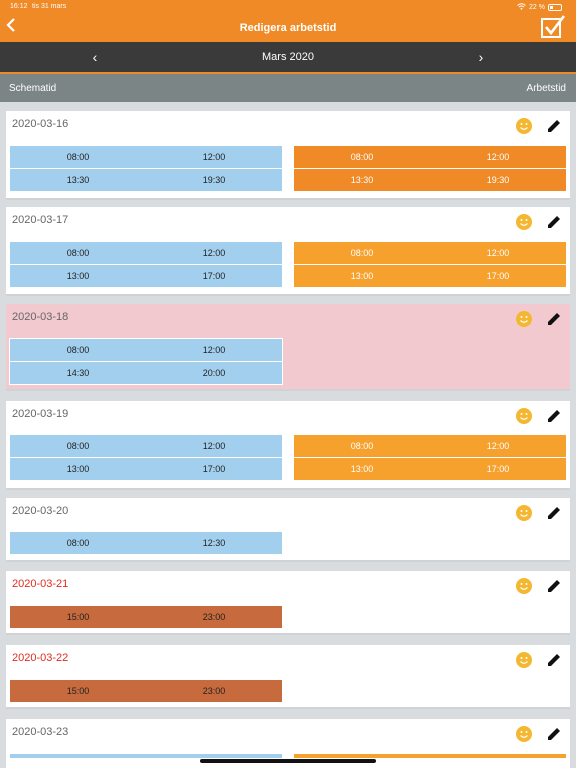 The height and width of the screenshot is (768, 576). I want to click on status-date: tis 31 mars, so click(49, 6).